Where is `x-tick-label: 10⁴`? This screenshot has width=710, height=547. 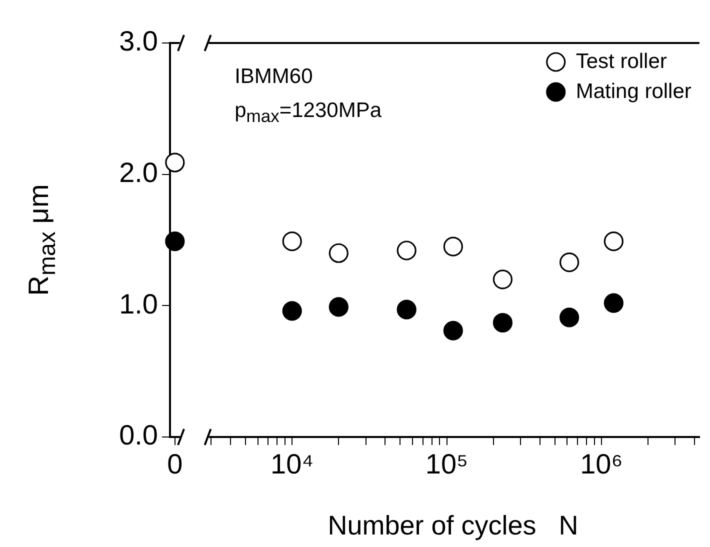 x-tick-label: 10⁴ is located at coordinates (292, 464).